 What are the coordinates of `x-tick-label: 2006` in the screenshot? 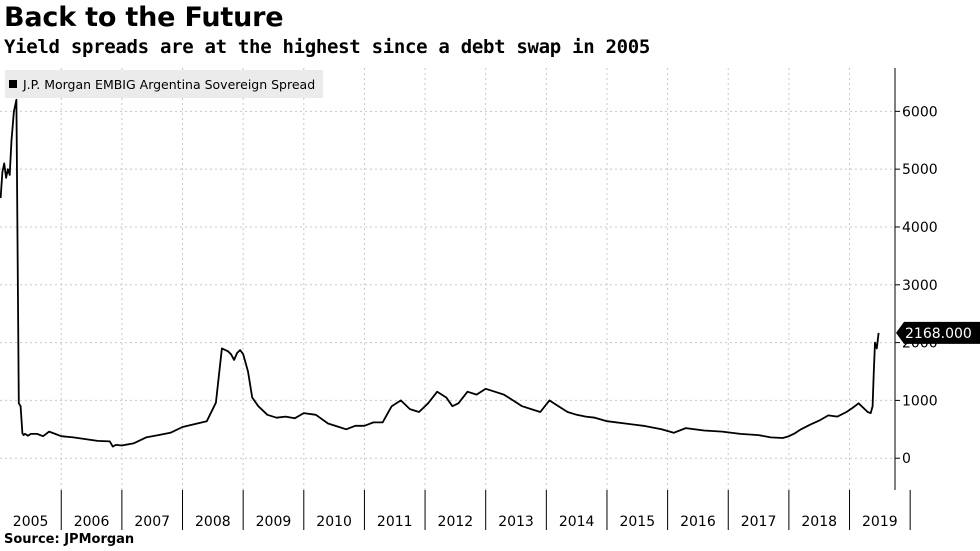 It's located at (92, 522).